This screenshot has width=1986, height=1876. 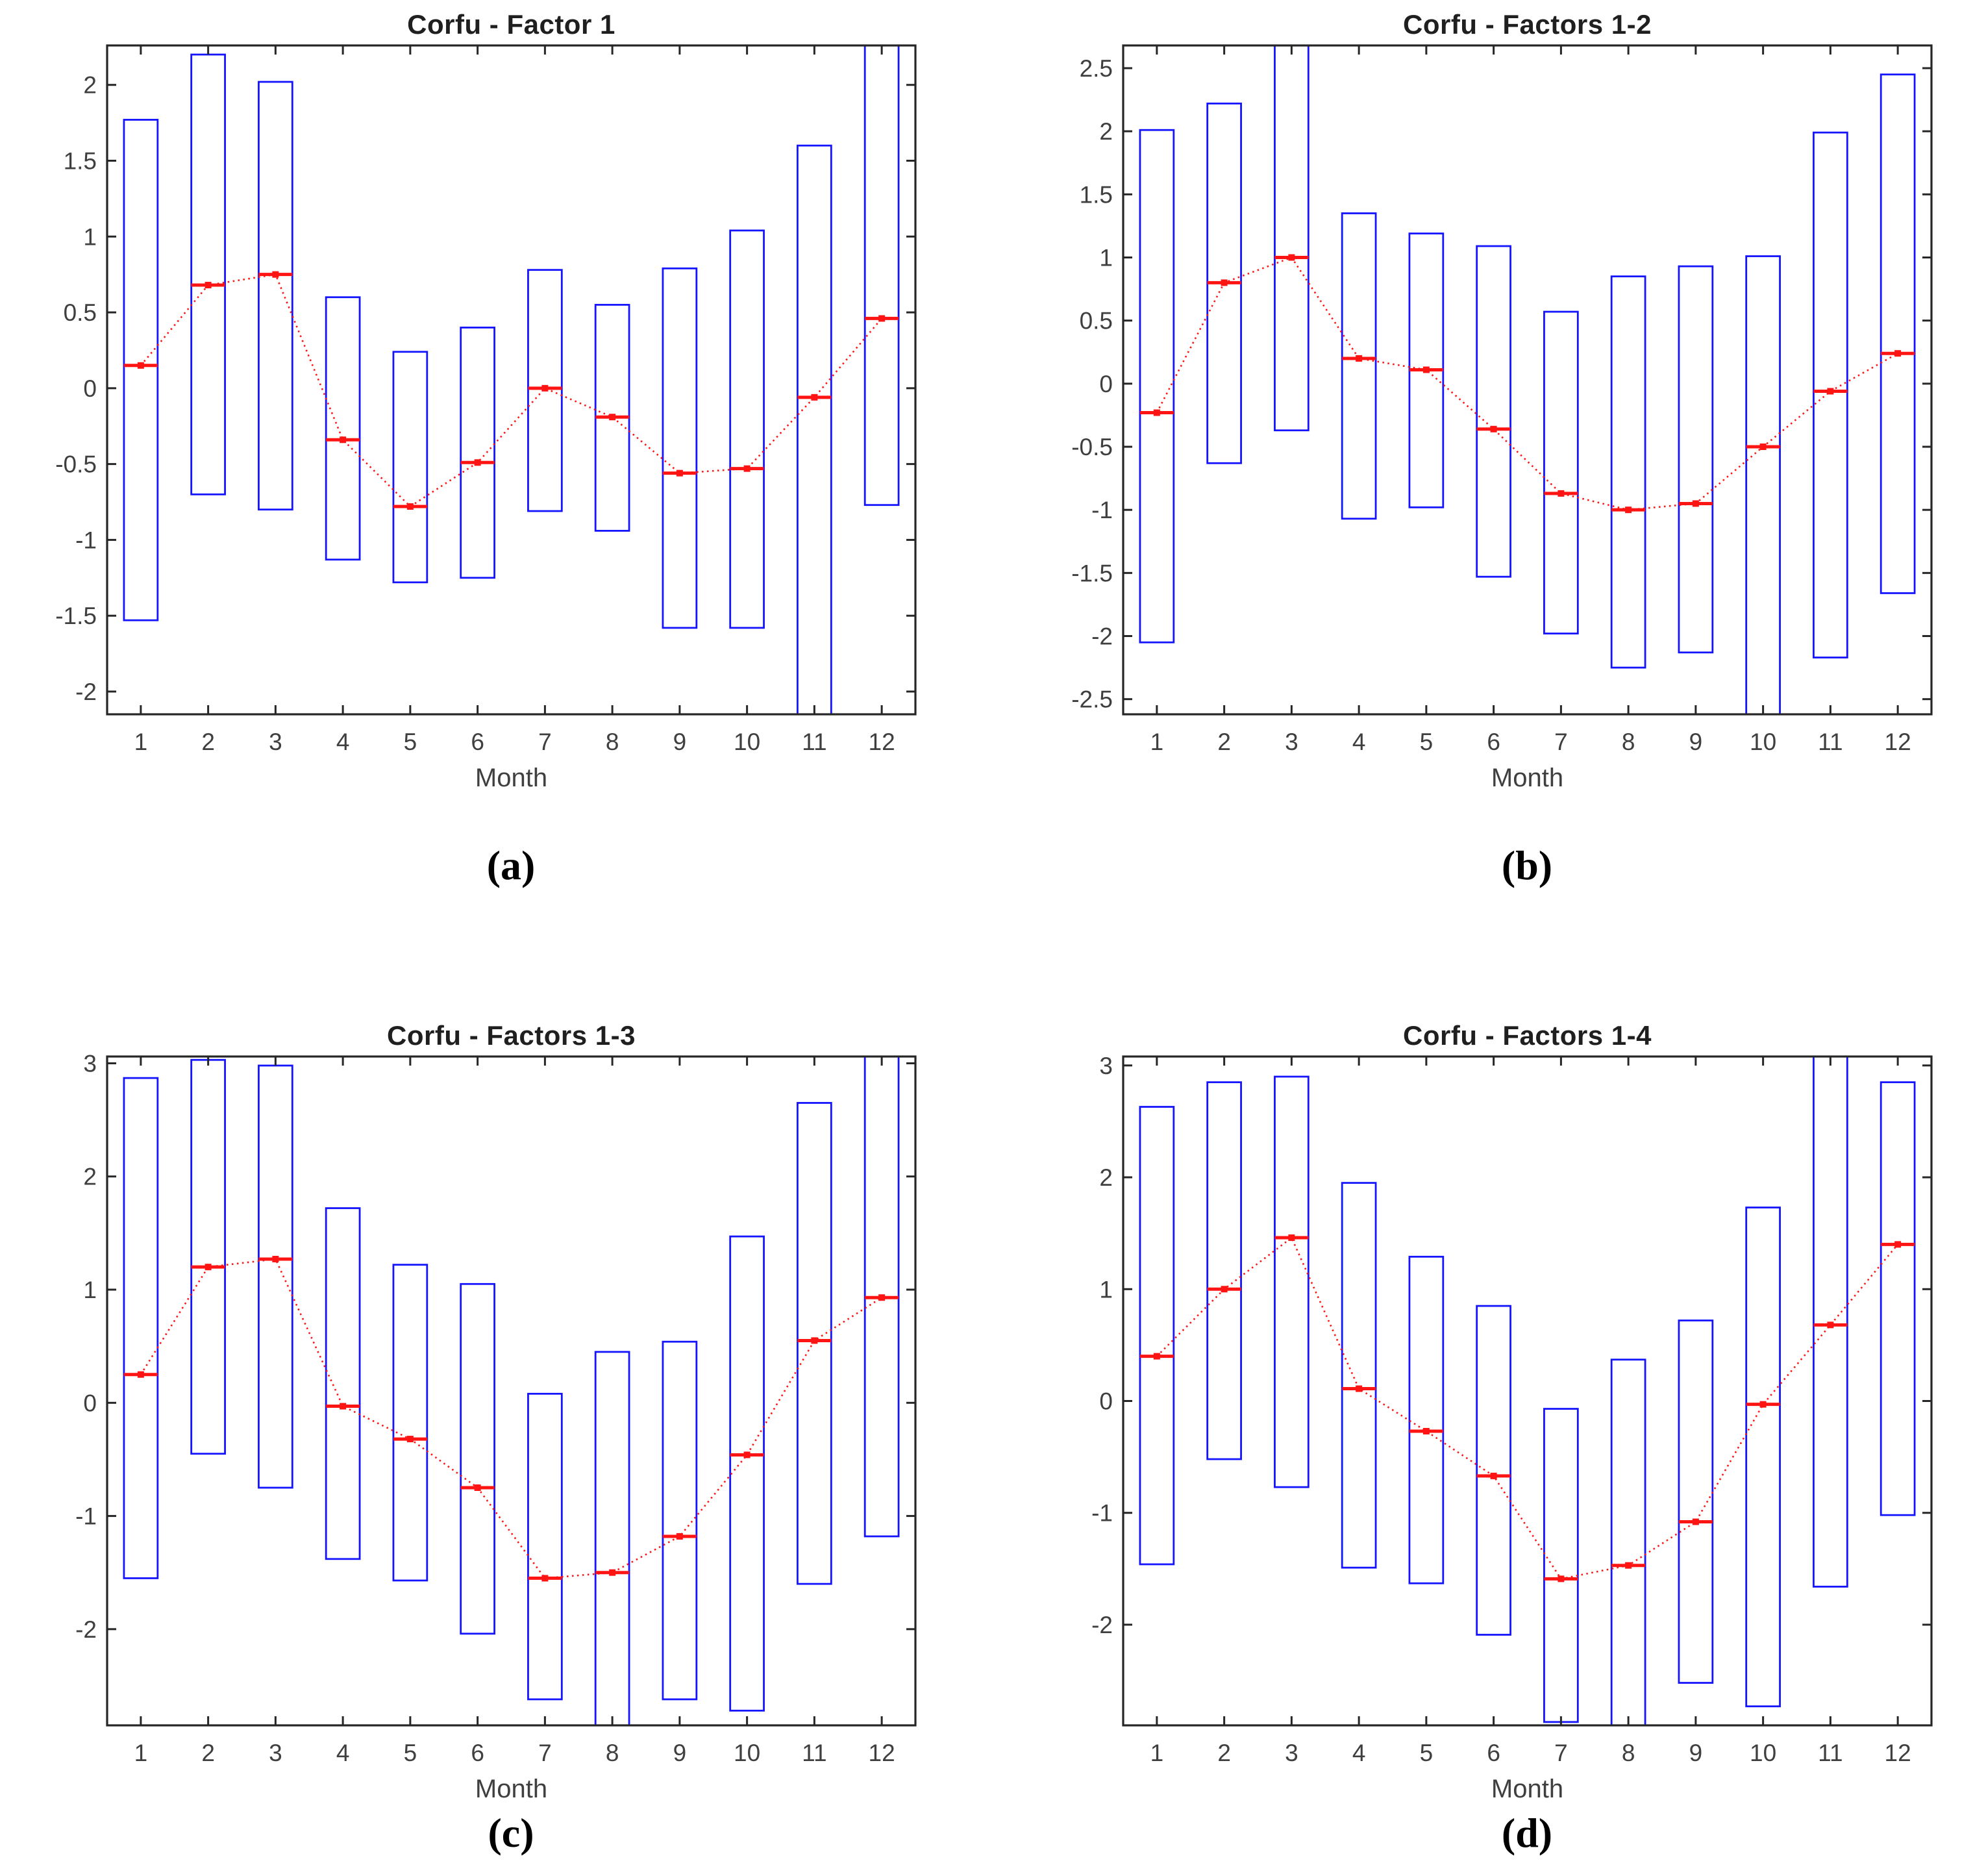 What do you see at coordinates (276, 742) in the screenshot?
I see `x-tick-label: 3` at bounding box center [276, 742].